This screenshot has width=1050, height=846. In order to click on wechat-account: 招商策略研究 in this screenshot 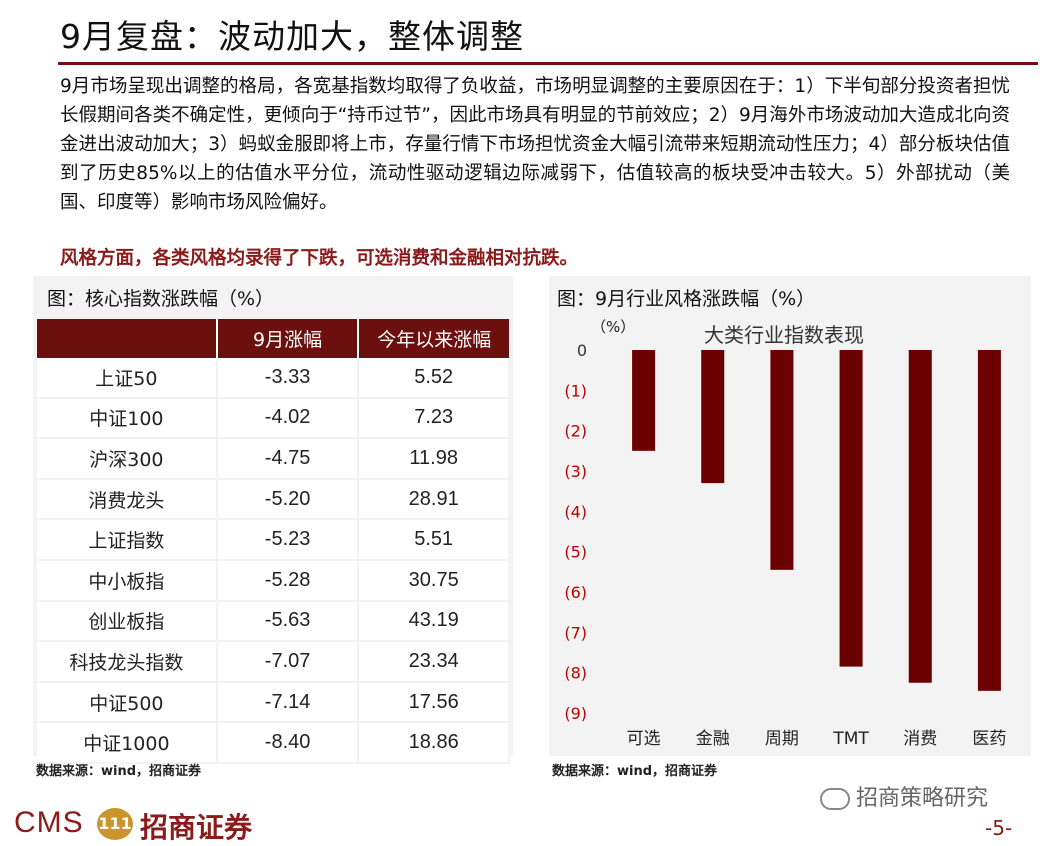, I will do `click(904, 796)`.